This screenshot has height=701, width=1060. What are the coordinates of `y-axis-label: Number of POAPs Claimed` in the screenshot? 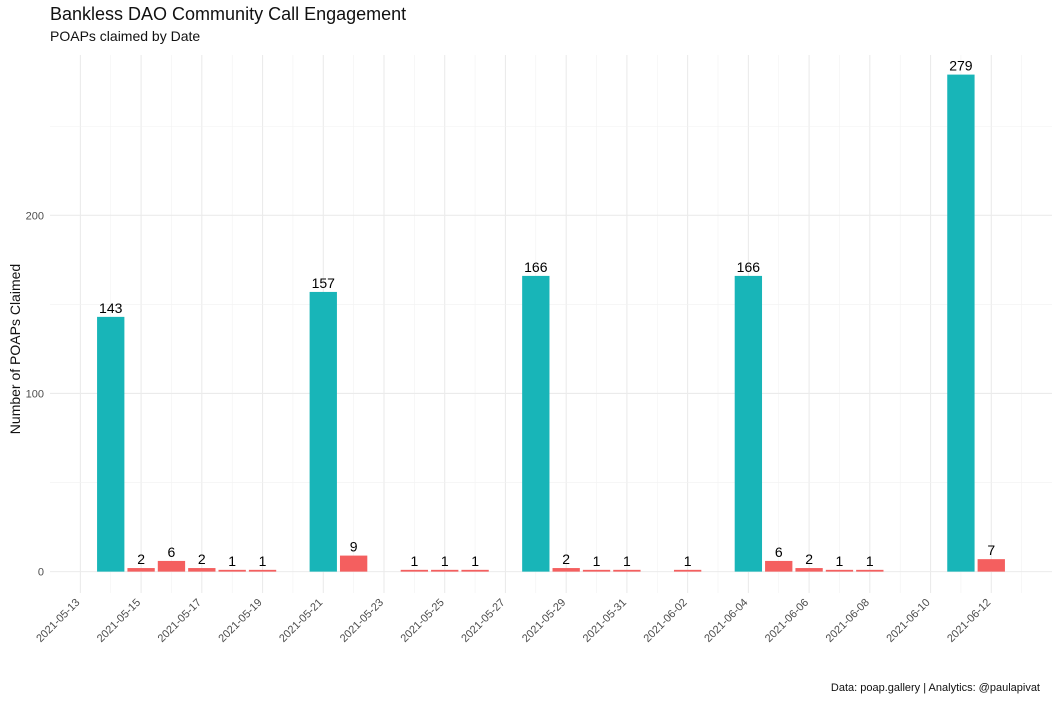 It's located at (15, 349).